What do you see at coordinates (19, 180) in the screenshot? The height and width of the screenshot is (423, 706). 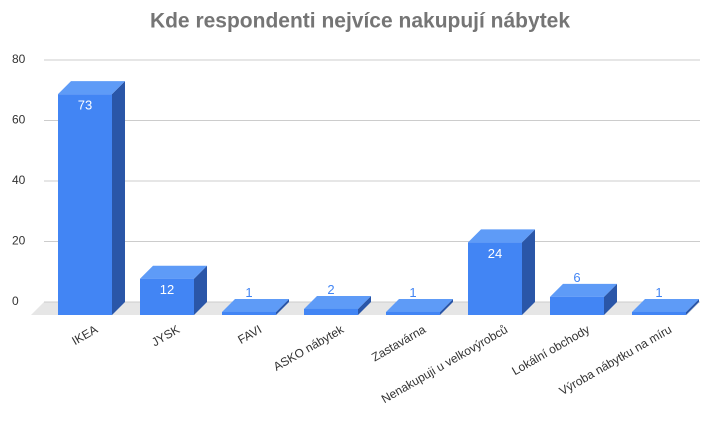 I see `y-tick-label: 40` at bounding box center [19, 180].